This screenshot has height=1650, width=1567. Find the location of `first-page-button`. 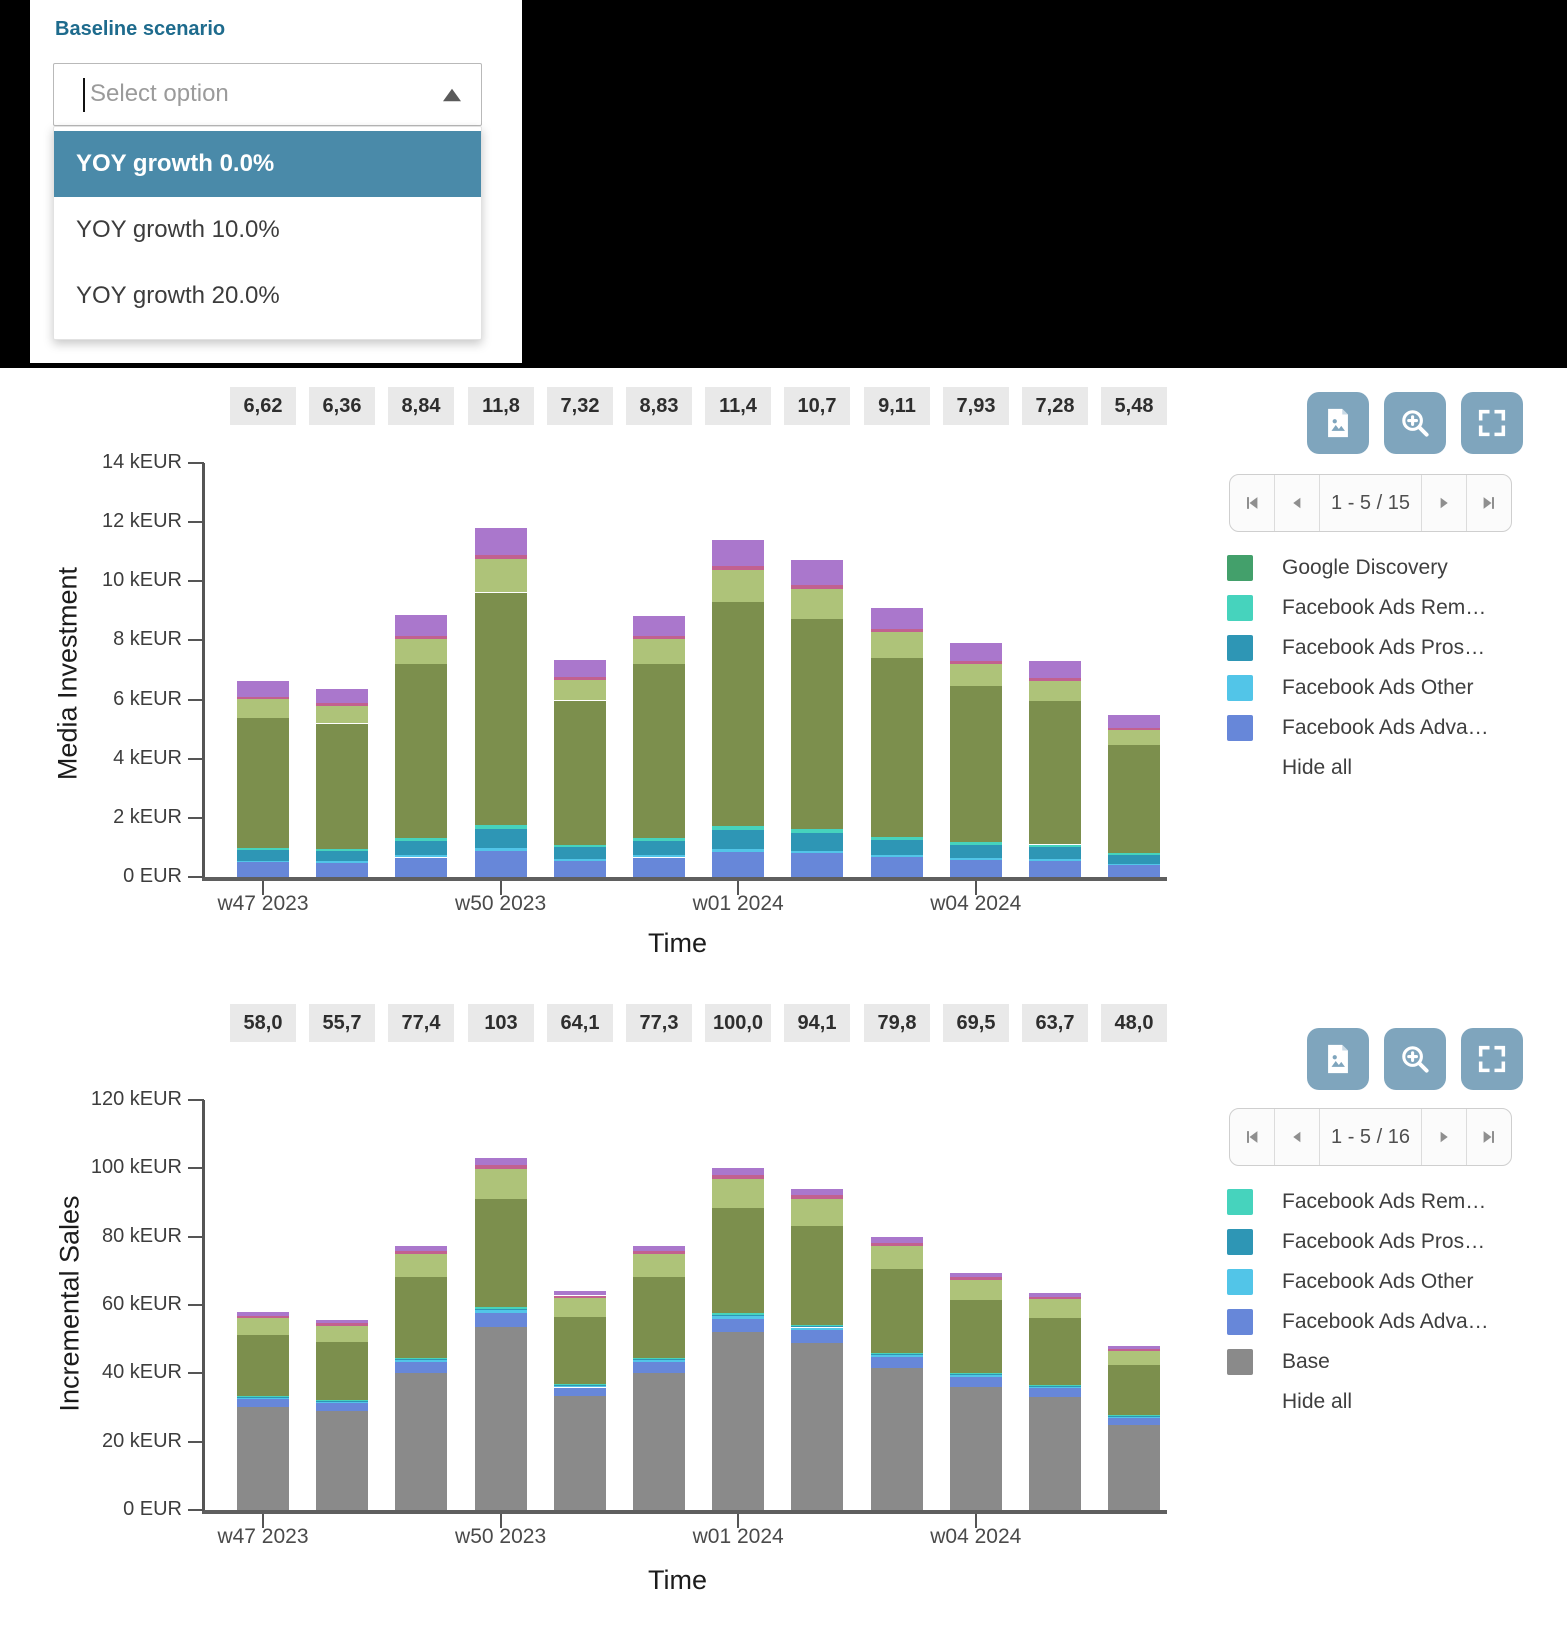

first-page-button is located at coordinates (1252, 1137).